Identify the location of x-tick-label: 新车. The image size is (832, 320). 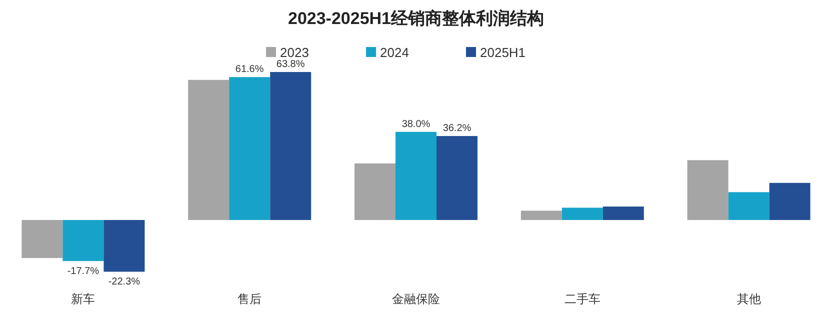
(83, 299).